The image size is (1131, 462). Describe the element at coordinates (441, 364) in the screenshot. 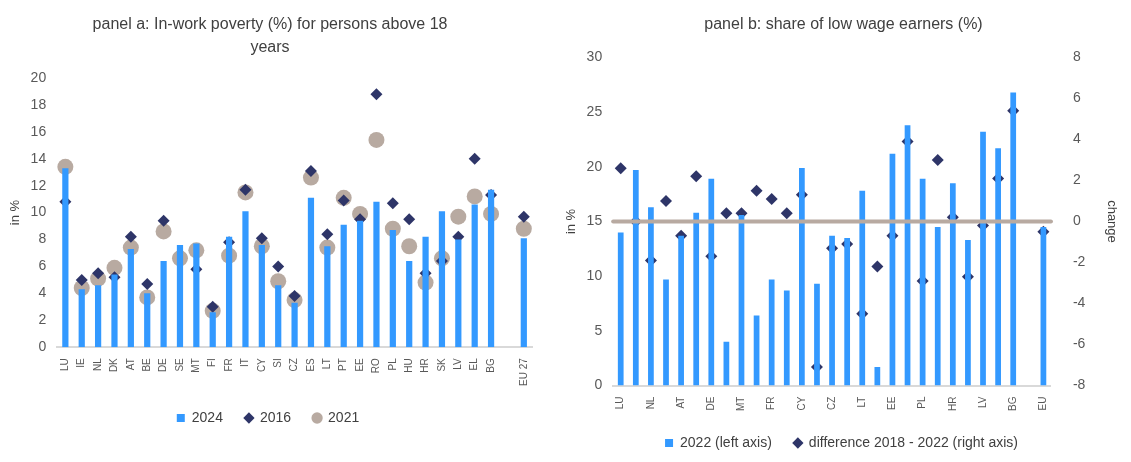

I see `x-tick-label: SK` at that location.